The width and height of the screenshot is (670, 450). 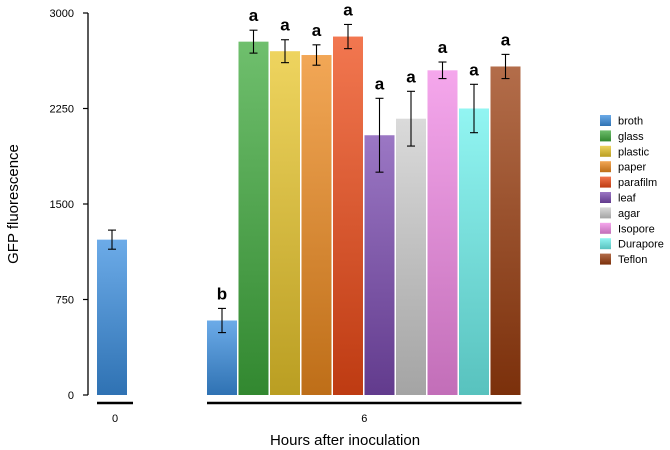 I want to click on y-tick-label: 750, so click(x=65, y=301).